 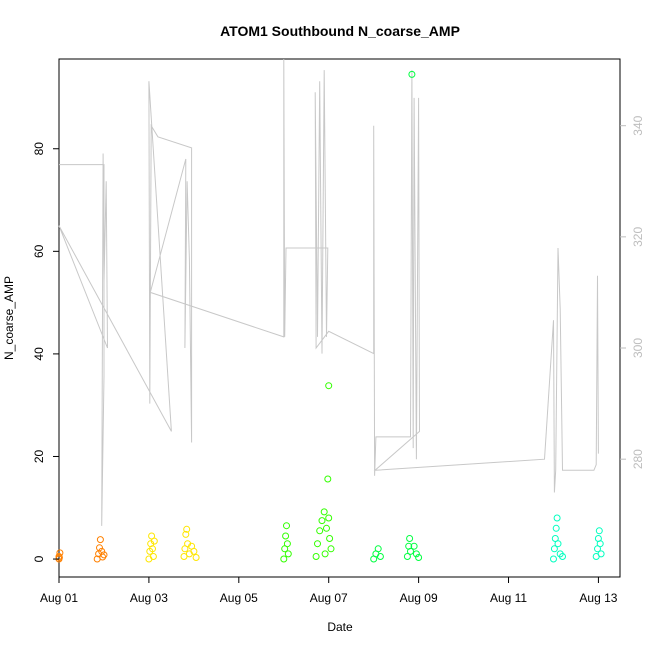 What do you see at coordinates (9, 318) in the screenshot?
I see `y-axis-label: N_coarse_AMP` at bounding box center [9, 318].